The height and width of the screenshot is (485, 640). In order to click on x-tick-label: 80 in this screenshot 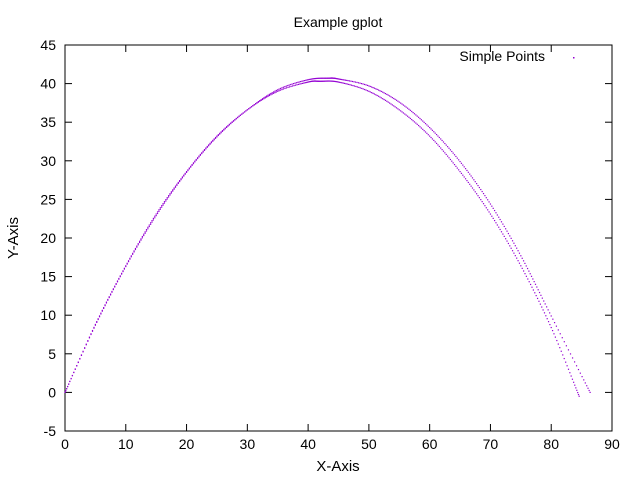, I will do `click(551, 444)`.